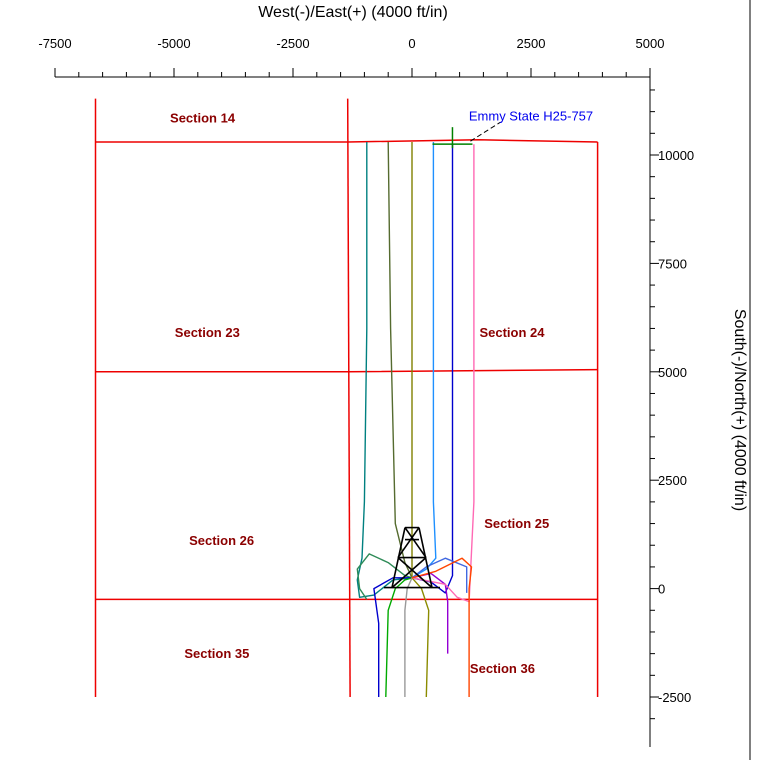 The image size is (763, 760). Describe the element at coordinates (739, 410) in the screenshot. I see `y-axis-title: South(-)/North(+) (4000 ft/in)` at that location.